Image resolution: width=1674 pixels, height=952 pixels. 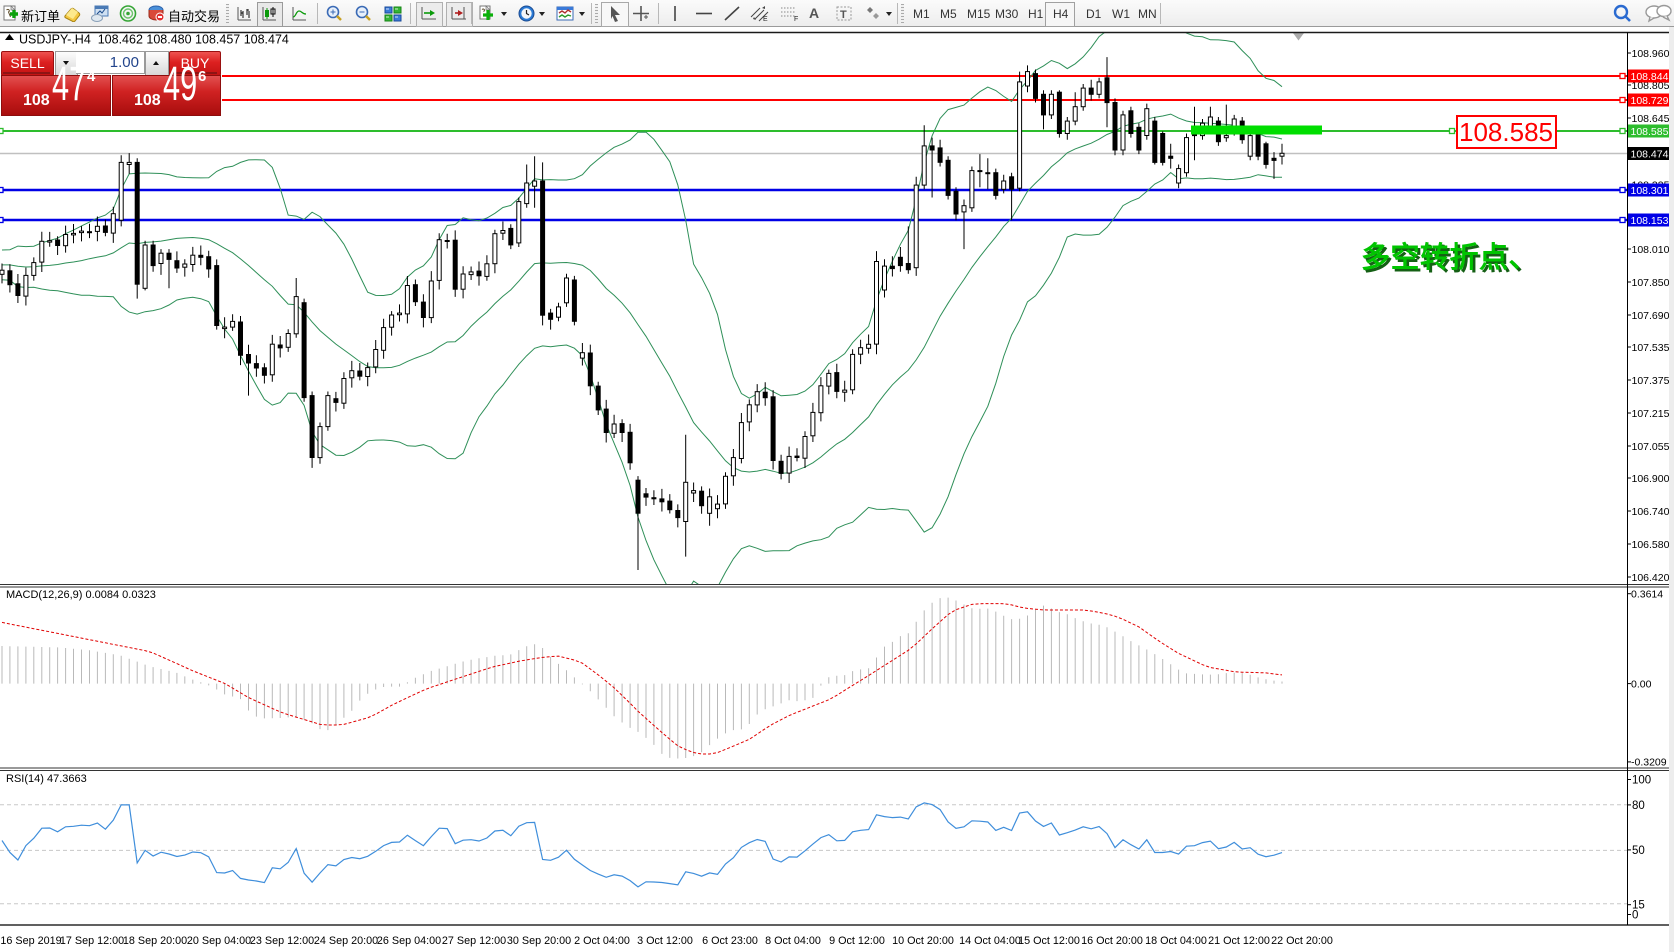 What do you see at coordinates (346, 941) in the screenshot?
I see `svg-text: 24 Sep 20:00` at bounding box center [346, 941].